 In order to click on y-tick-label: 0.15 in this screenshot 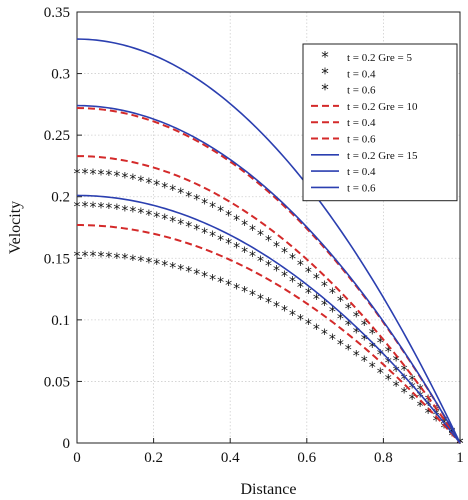, I will do `click(57, 259)`.